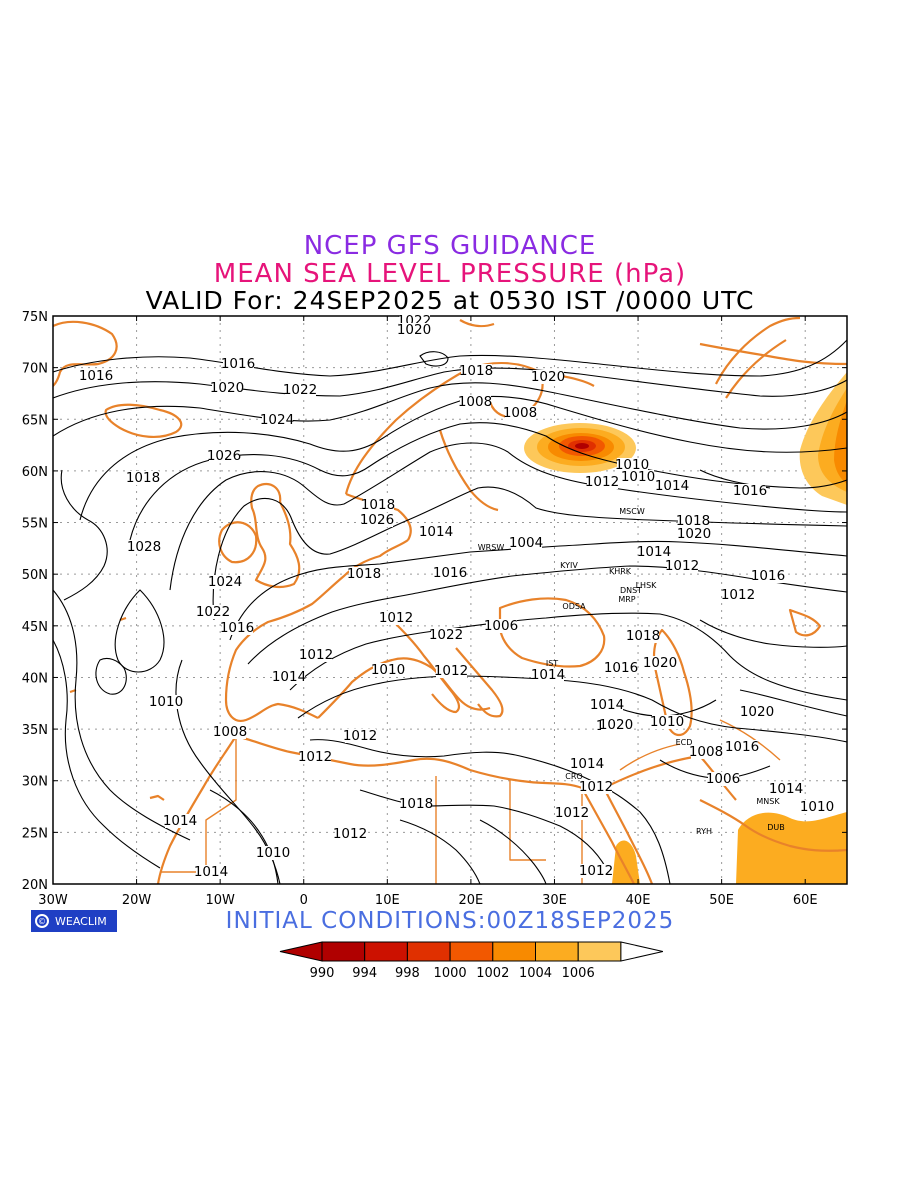  I want to click on lon-label: 30E, so click(554, 900).